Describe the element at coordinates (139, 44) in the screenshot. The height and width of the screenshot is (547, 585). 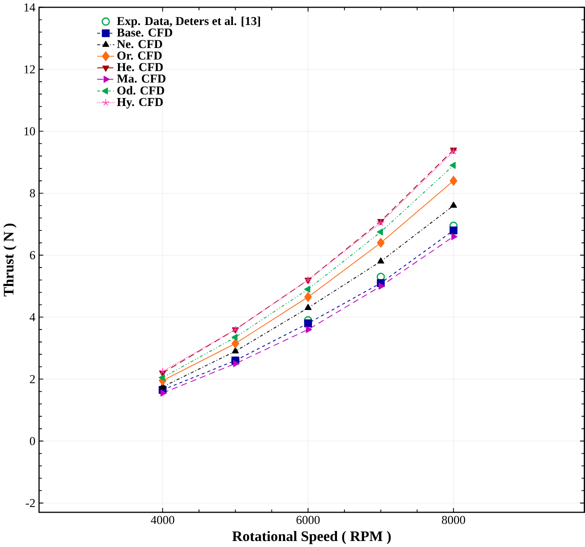
I see `legend-label: Ne. CFD` at that location.